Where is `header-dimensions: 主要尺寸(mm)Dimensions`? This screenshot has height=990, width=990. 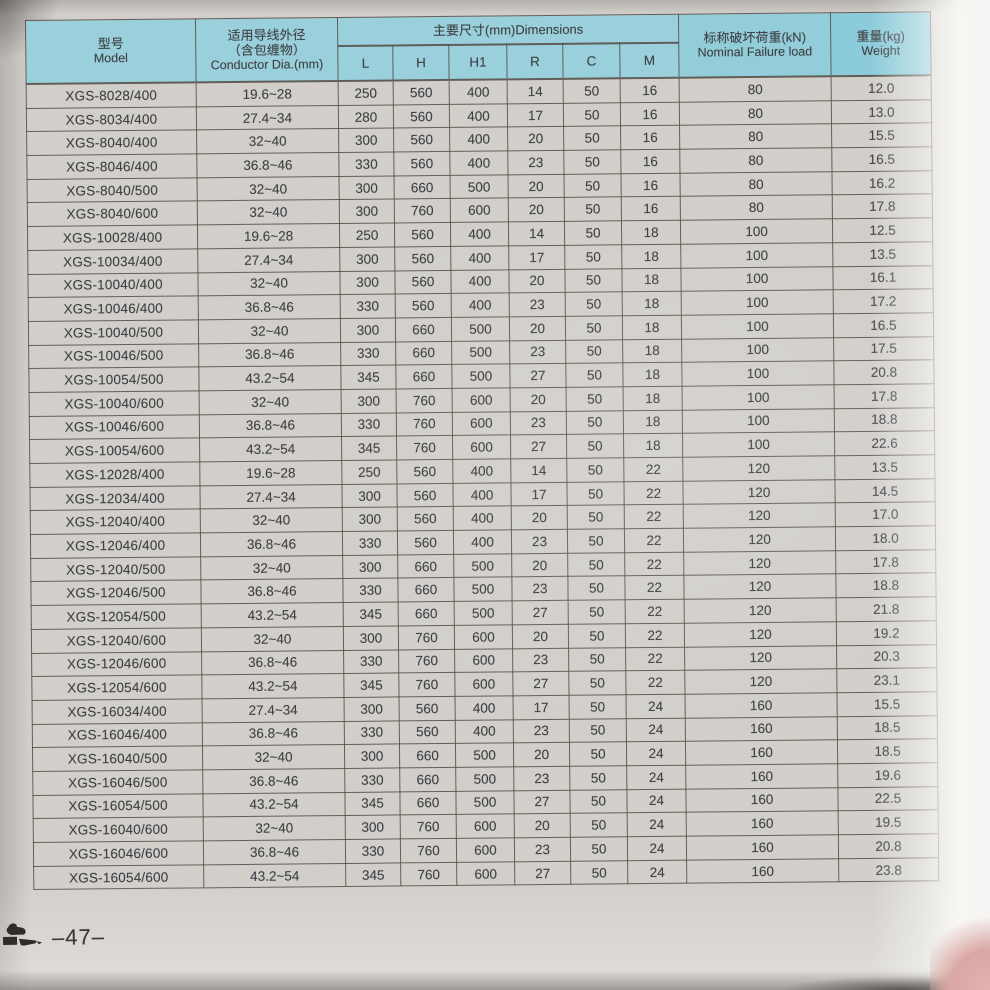 header-dimensions: 主要尺寸(mm)Dimensions is located at coordinates (508, 30).